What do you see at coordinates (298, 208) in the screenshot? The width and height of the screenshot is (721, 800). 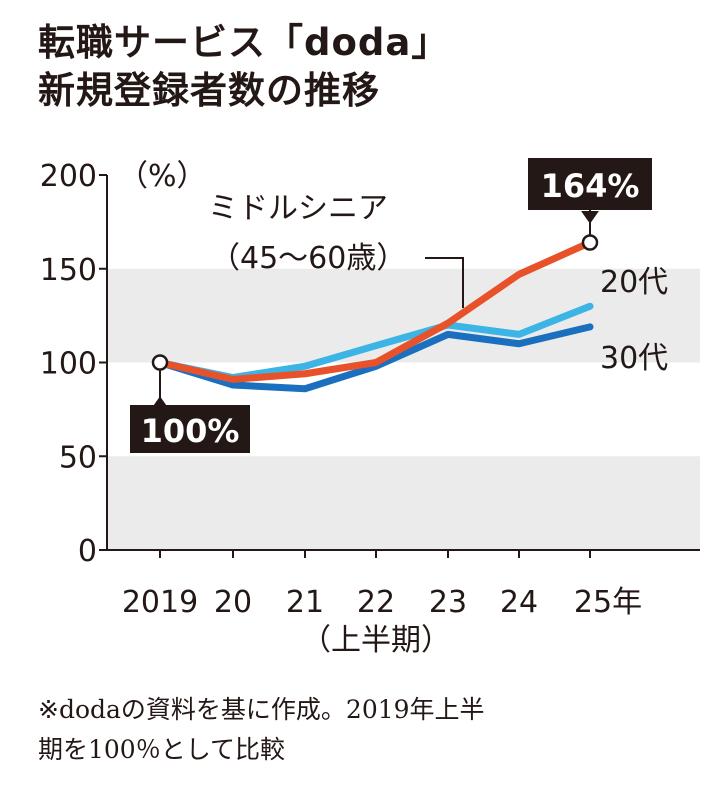 I see `series-label-middle-line1: ミドルシニア` at bounding box center [298, 208].